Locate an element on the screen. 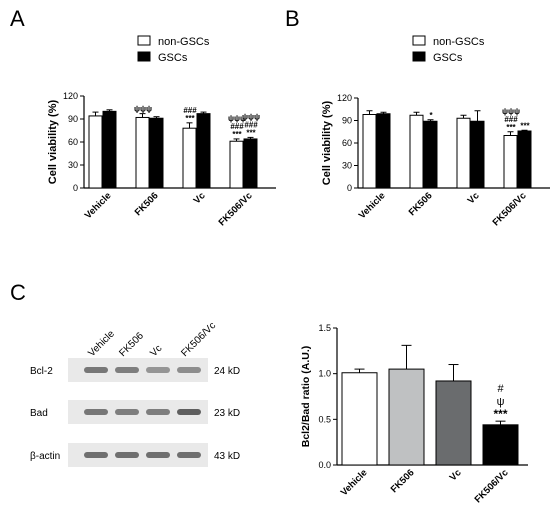 The width and height of the screenshot is (550, 513). band-size-label: 43 kD is located at coordinates (227, 456).